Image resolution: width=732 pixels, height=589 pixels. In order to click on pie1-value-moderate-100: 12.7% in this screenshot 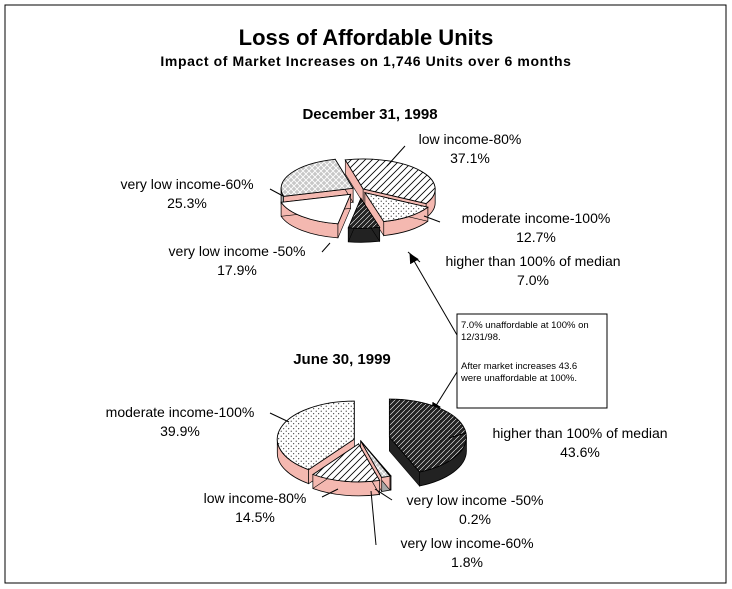, I will do `click(536, 237)`.